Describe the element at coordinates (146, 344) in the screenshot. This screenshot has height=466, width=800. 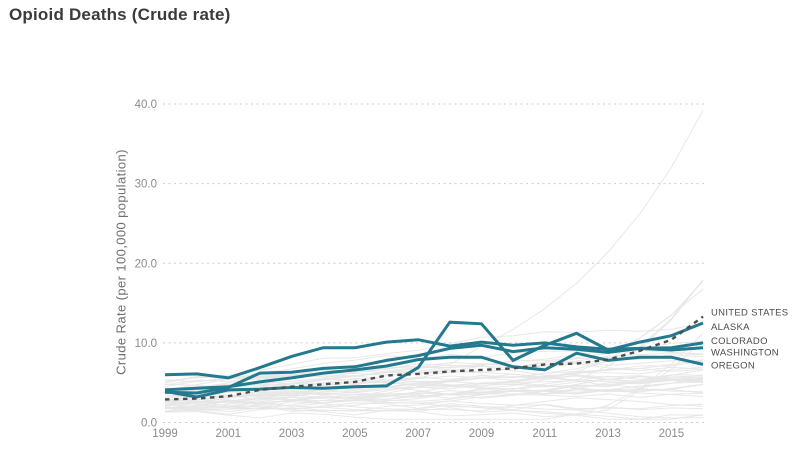
I see `y-tick-label: 10.0` at that location.